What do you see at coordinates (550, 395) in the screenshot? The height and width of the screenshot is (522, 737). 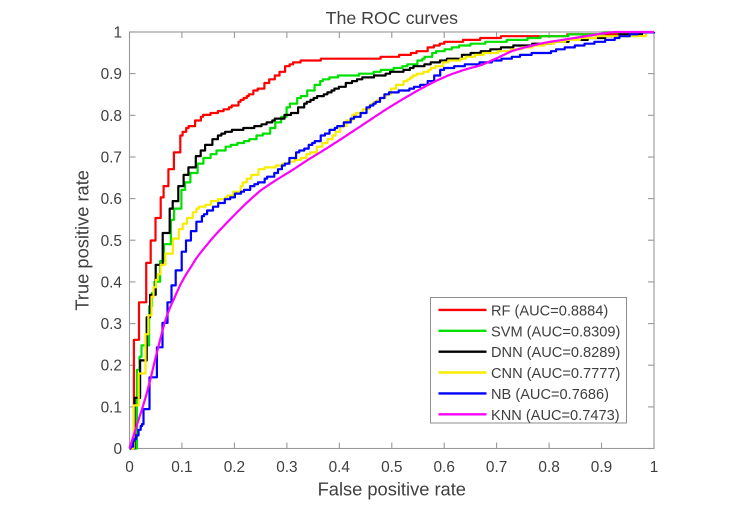 I see `svg-text: NB (AUC=0.7686)` at bounding box center [550, 395].